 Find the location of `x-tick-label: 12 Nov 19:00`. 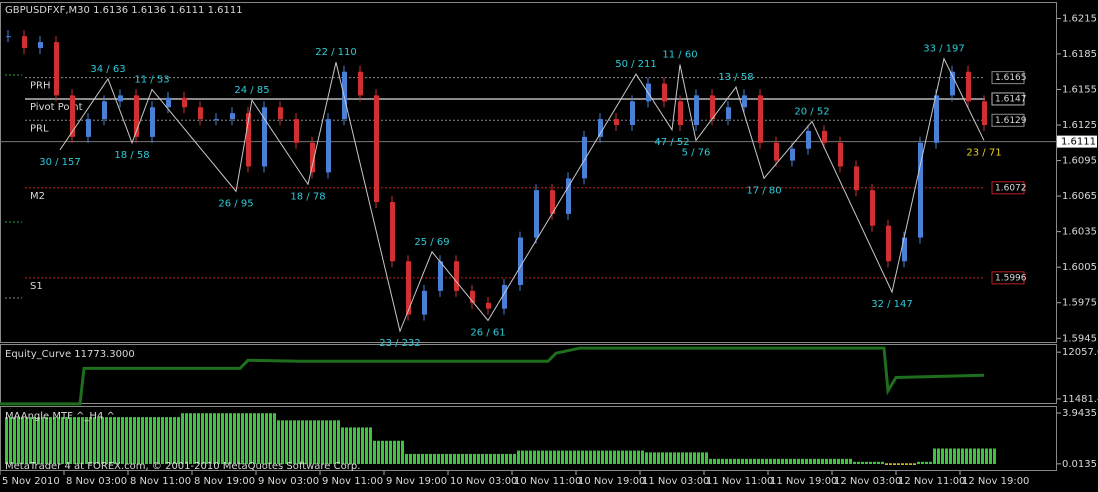

x-tick-label: 12 Nov 19:00 is located at coordinates (995, 481).